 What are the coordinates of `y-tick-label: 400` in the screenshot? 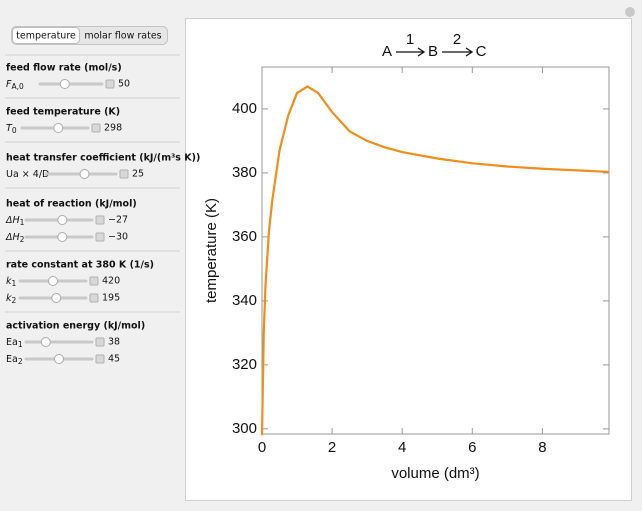 It's located at (244, 108).